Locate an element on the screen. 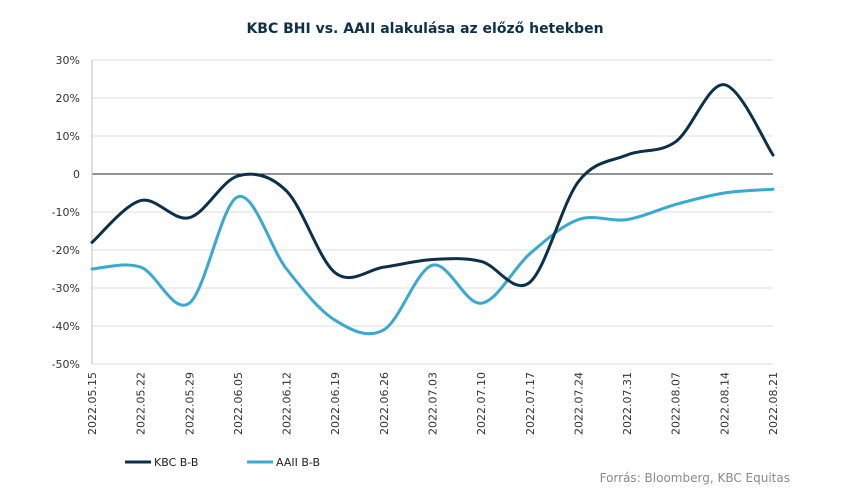 The height and width of the screenshot is (490, 850). y-tick-label: -30% is located at coordinates (66, 288).